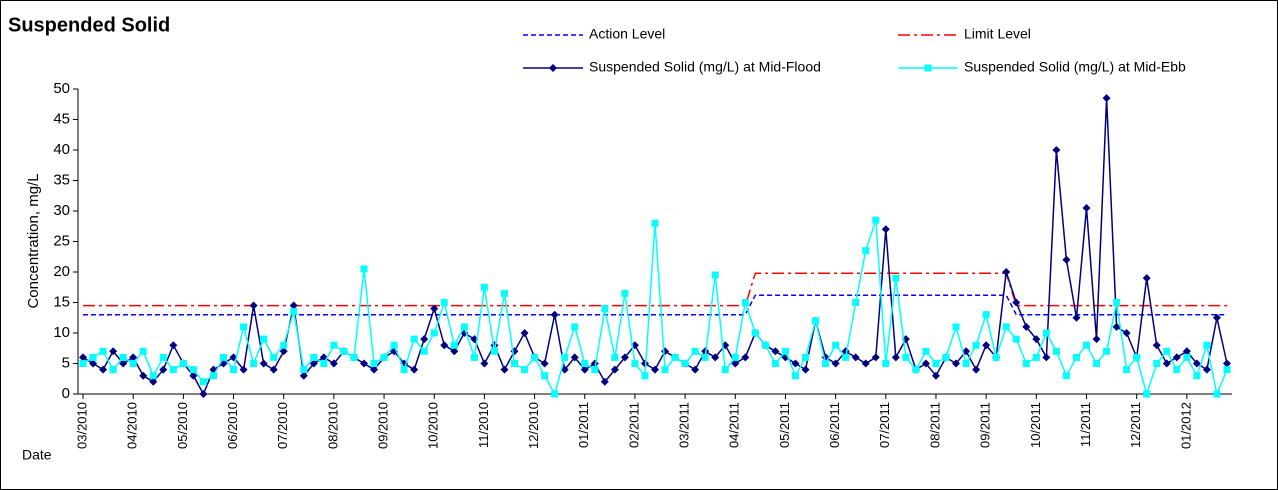  Describe the element at coordinates (884, 425) in the screenshot. I see `x-tick-label: 07/2011` at that location.